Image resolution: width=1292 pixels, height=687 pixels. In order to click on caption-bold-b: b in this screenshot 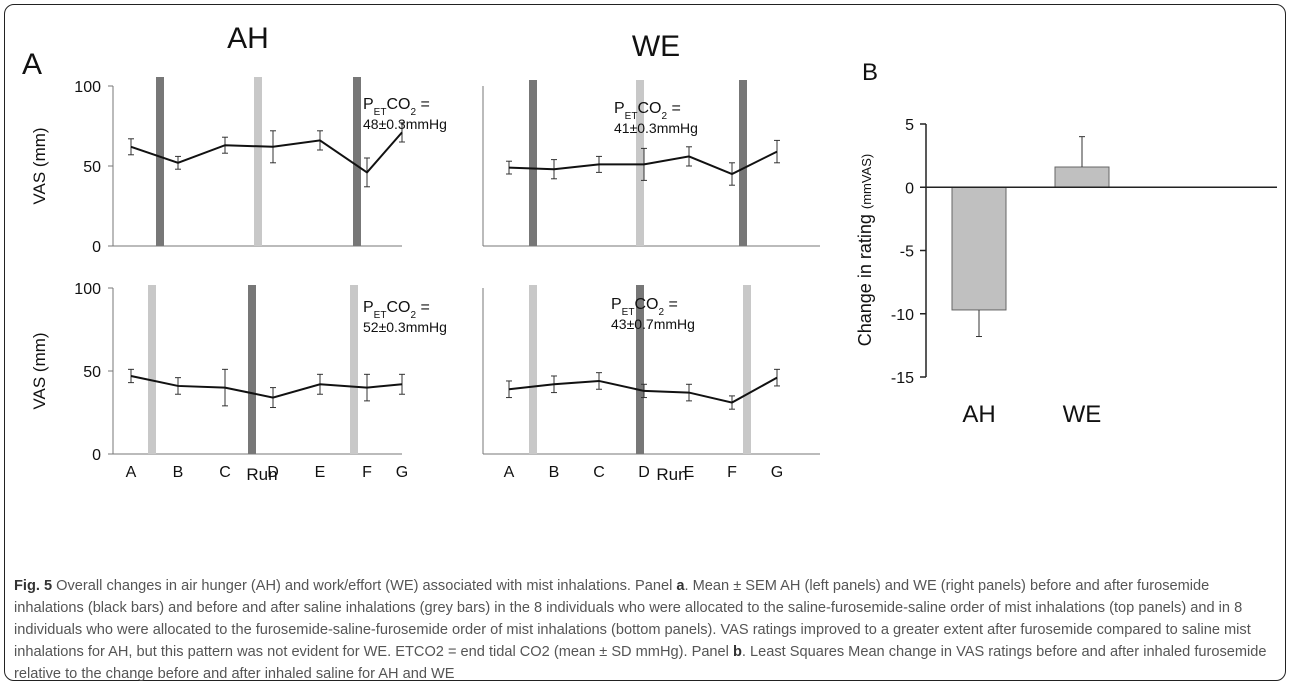, I will do `click(737, 652)`.